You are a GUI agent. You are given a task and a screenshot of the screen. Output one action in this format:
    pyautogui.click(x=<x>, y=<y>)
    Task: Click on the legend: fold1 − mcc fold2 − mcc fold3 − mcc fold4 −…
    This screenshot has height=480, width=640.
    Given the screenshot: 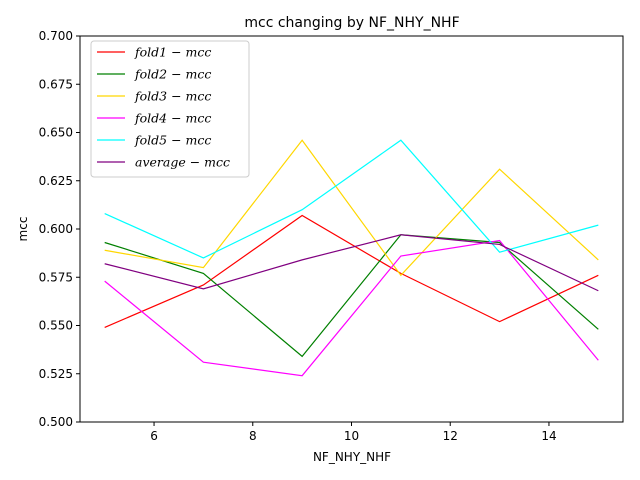 What is the action you would take?
    pyautogui.click(x=170, y=109)
    